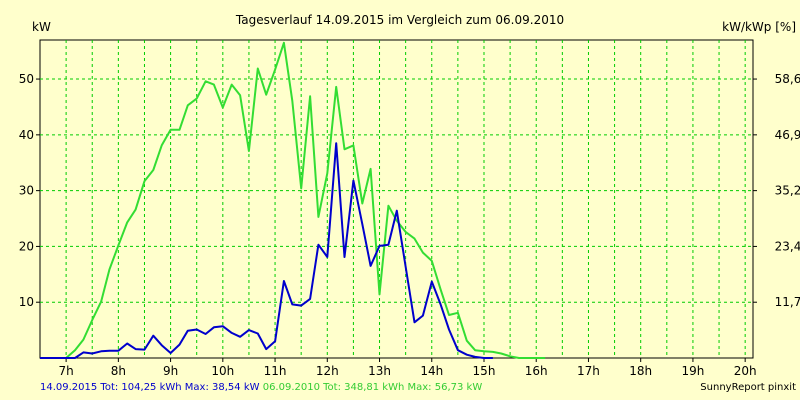  I want to click on left-axis-label: kW, so click(41, 27).